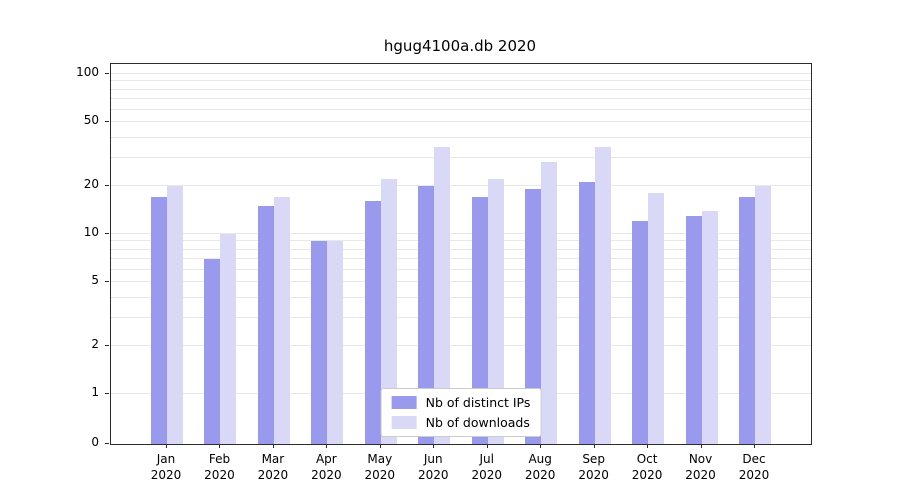 The width and height of the screenshot is (900, 500). I want to click on bar-nb-of-downloads-nov, so click(709, 327).